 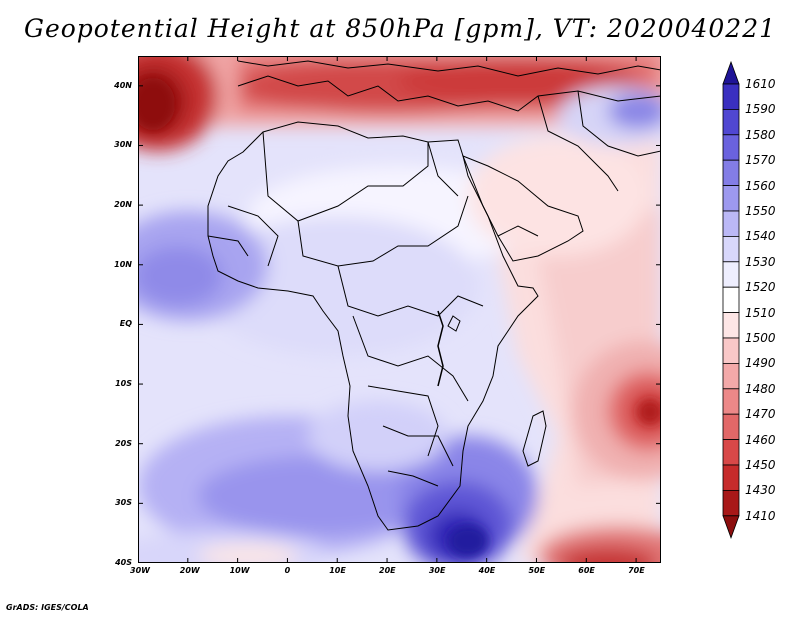 What do you see at coordinates (47, 607) in the screenshot?
I see `credit-label: GrADS: IGES/COLA` at bounding box center [47, 607].